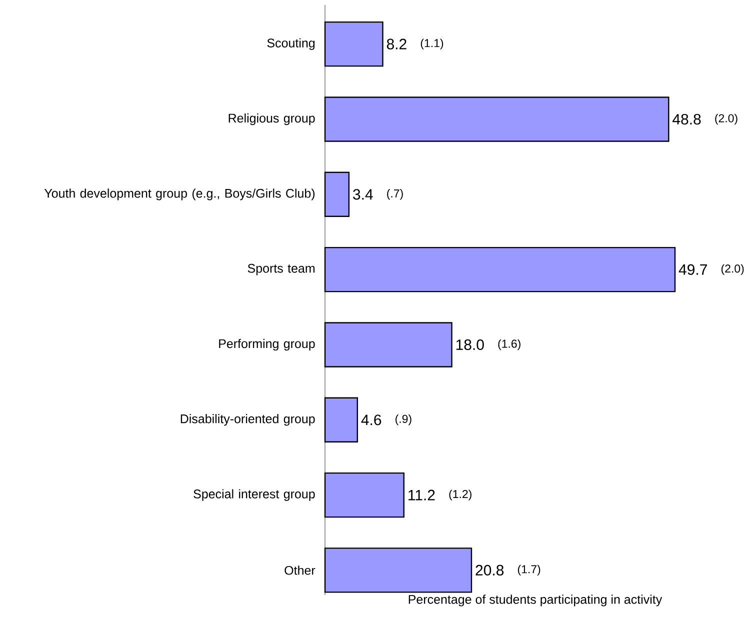 The width and height of the screenshot is (748, 640). I want to click on annotation: (.9), so click(404, 420).